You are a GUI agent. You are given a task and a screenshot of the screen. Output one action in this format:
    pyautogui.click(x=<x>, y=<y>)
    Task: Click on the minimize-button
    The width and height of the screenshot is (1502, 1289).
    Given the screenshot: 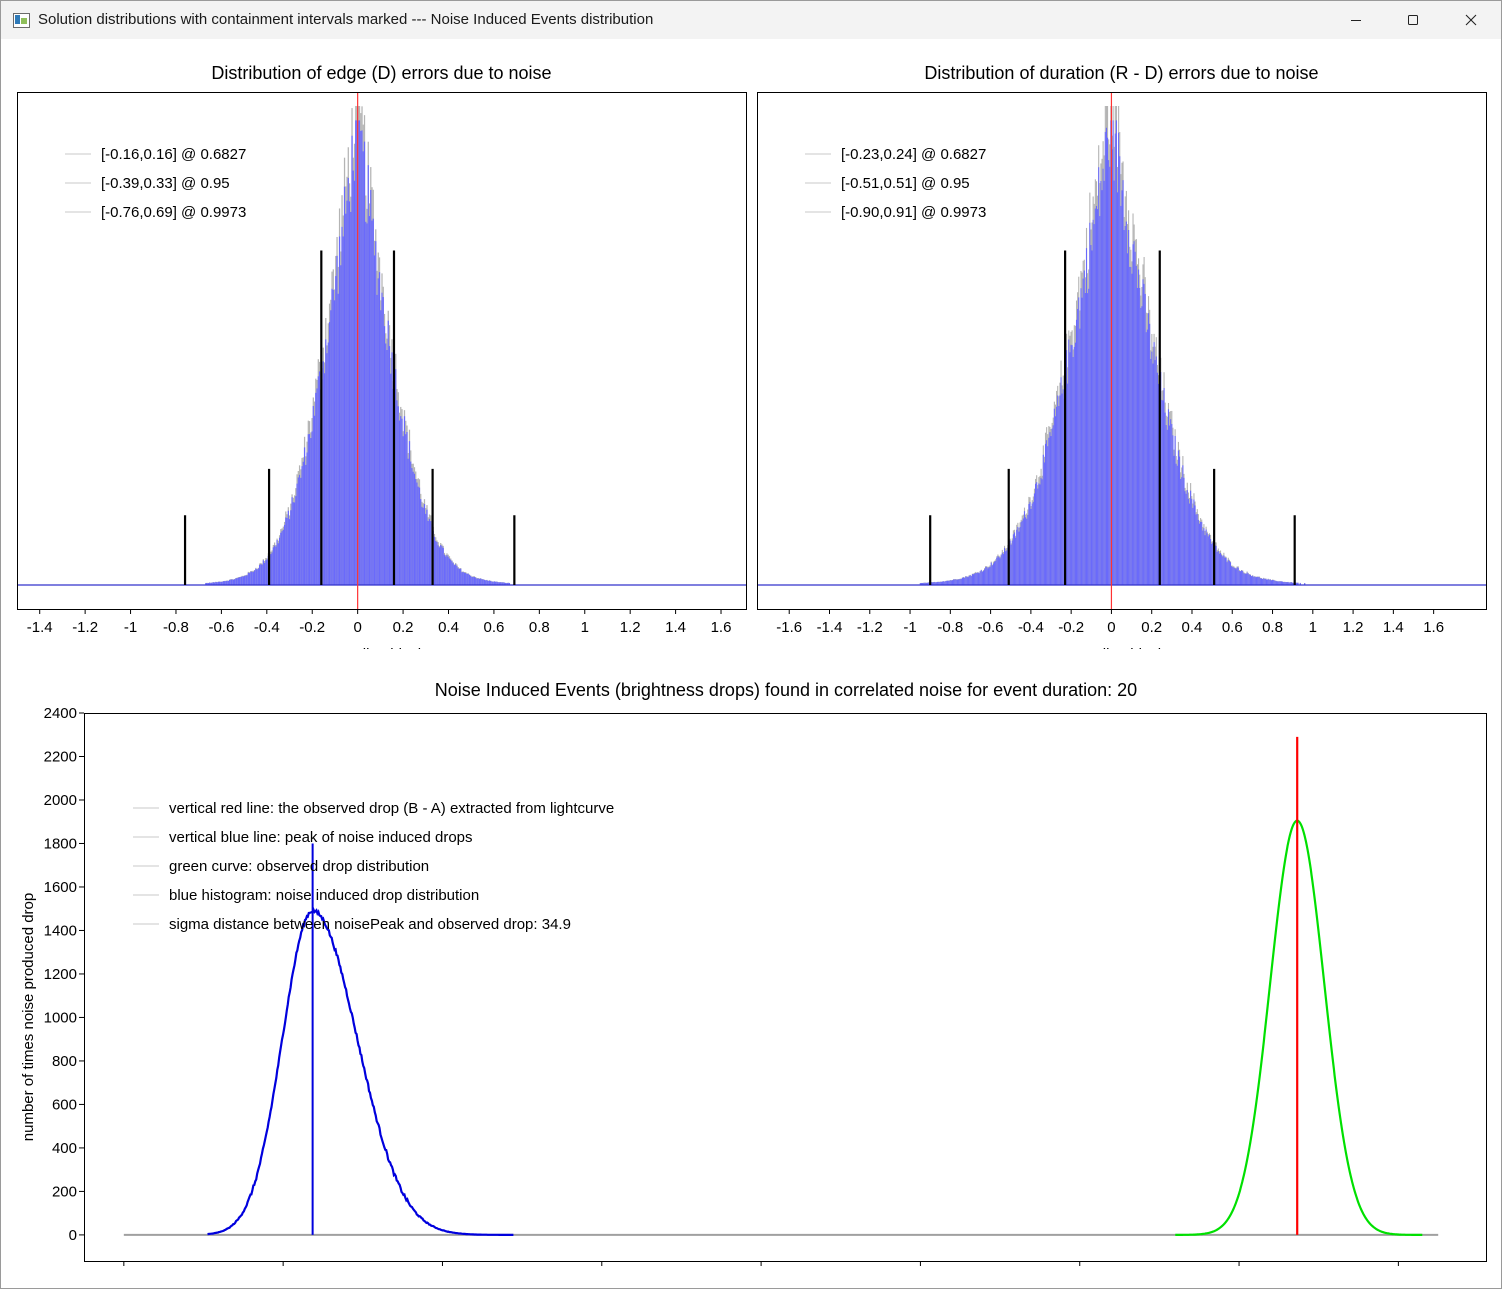 What is the action you would take?
    pyautogui.click(x=1356, y=20)
    